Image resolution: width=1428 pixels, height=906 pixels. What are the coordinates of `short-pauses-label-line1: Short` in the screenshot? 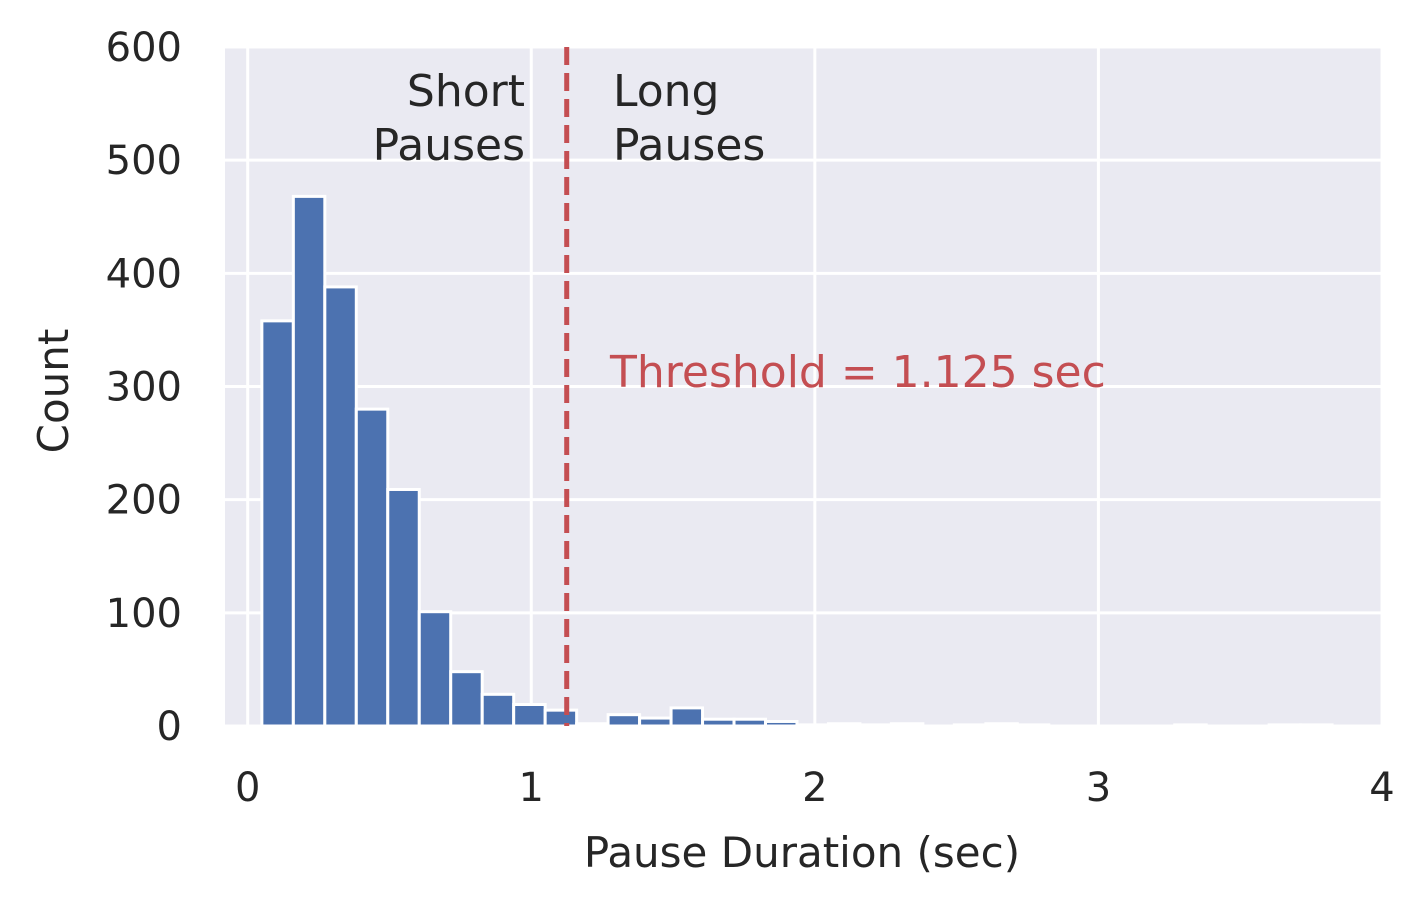 It's located at (466, 91).